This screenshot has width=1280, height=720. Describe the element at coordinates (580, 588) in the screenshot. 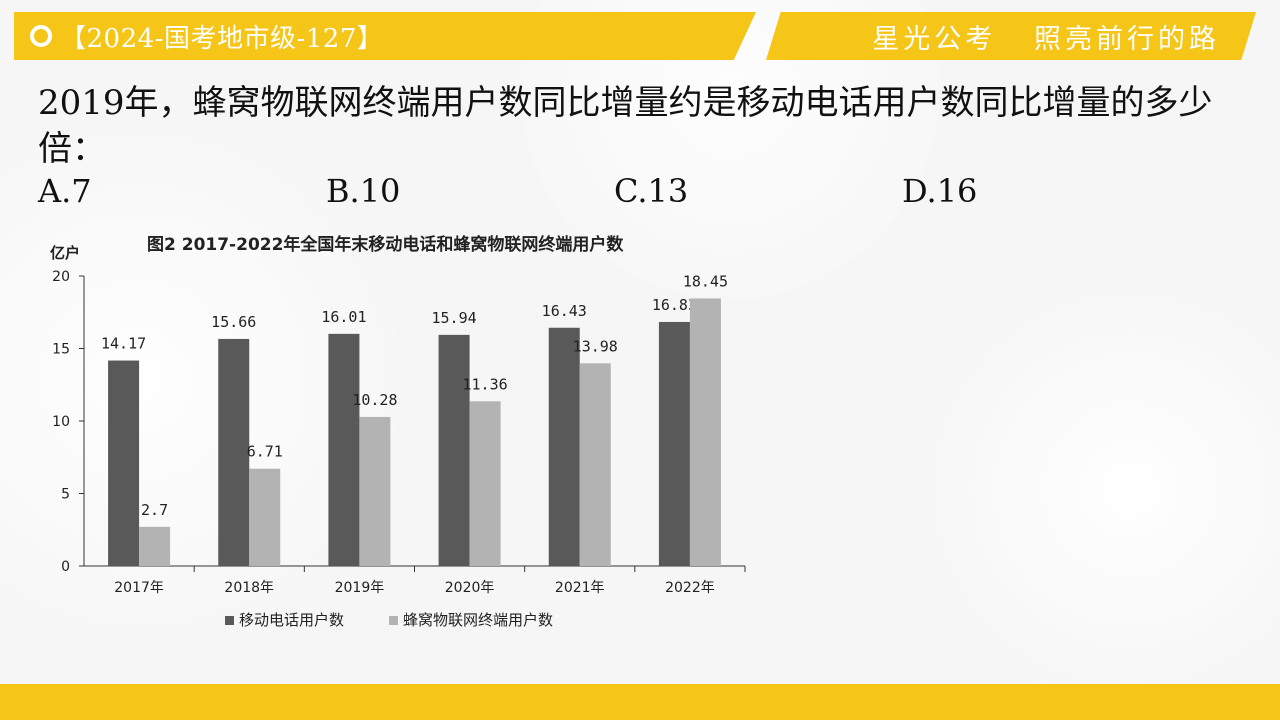

I see `x-tick-label: 2021年` at that location.